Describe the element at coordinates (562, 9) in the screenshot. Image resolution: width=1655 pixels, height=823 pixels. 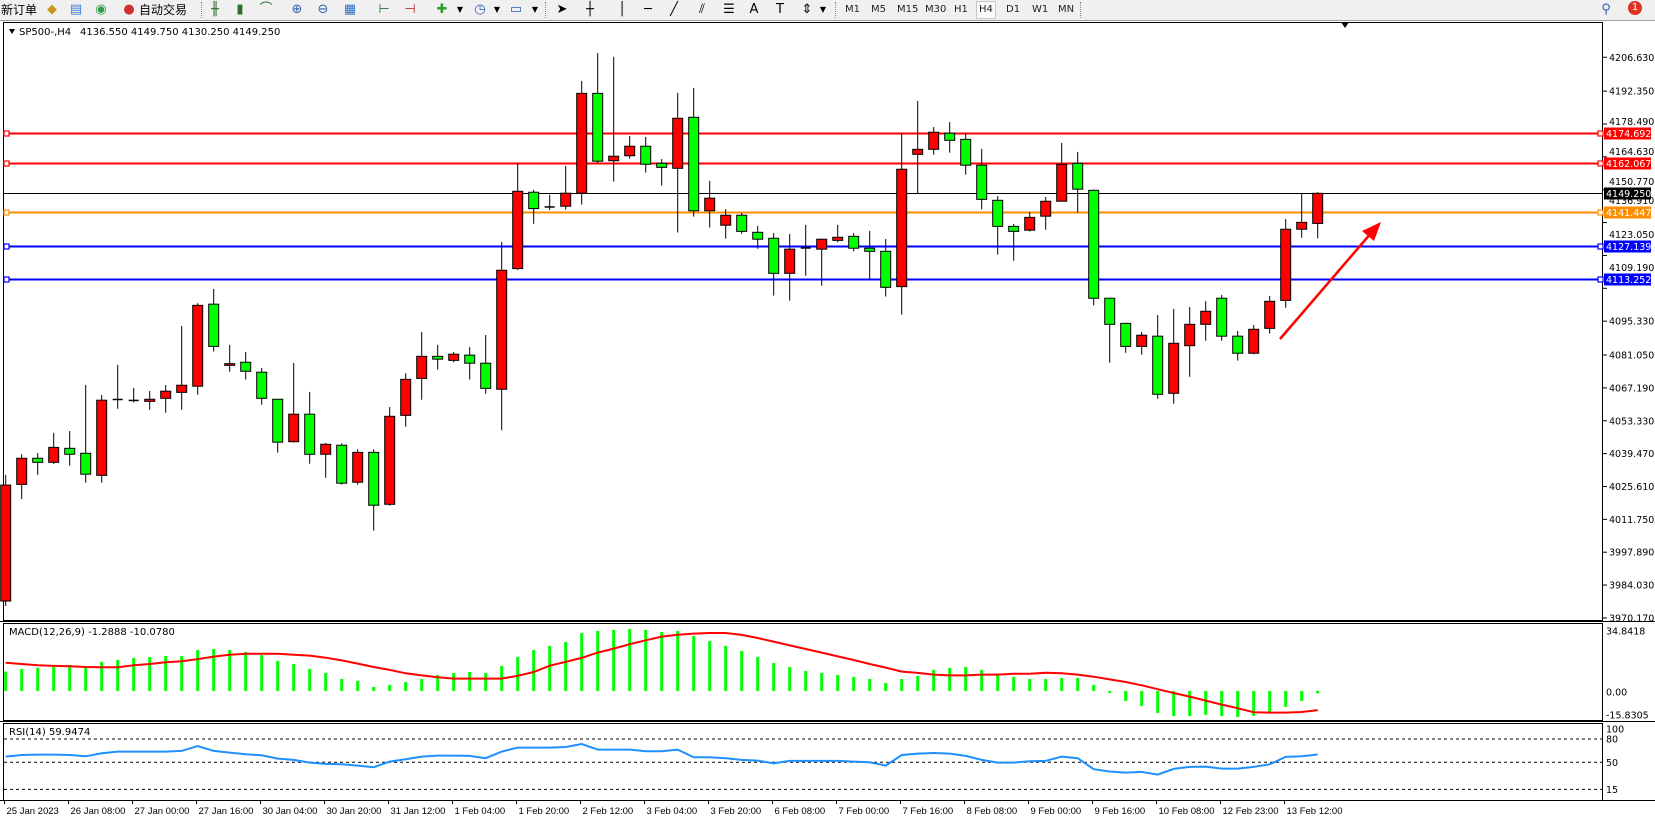
I see `cursor-icon: ➤` at that location.